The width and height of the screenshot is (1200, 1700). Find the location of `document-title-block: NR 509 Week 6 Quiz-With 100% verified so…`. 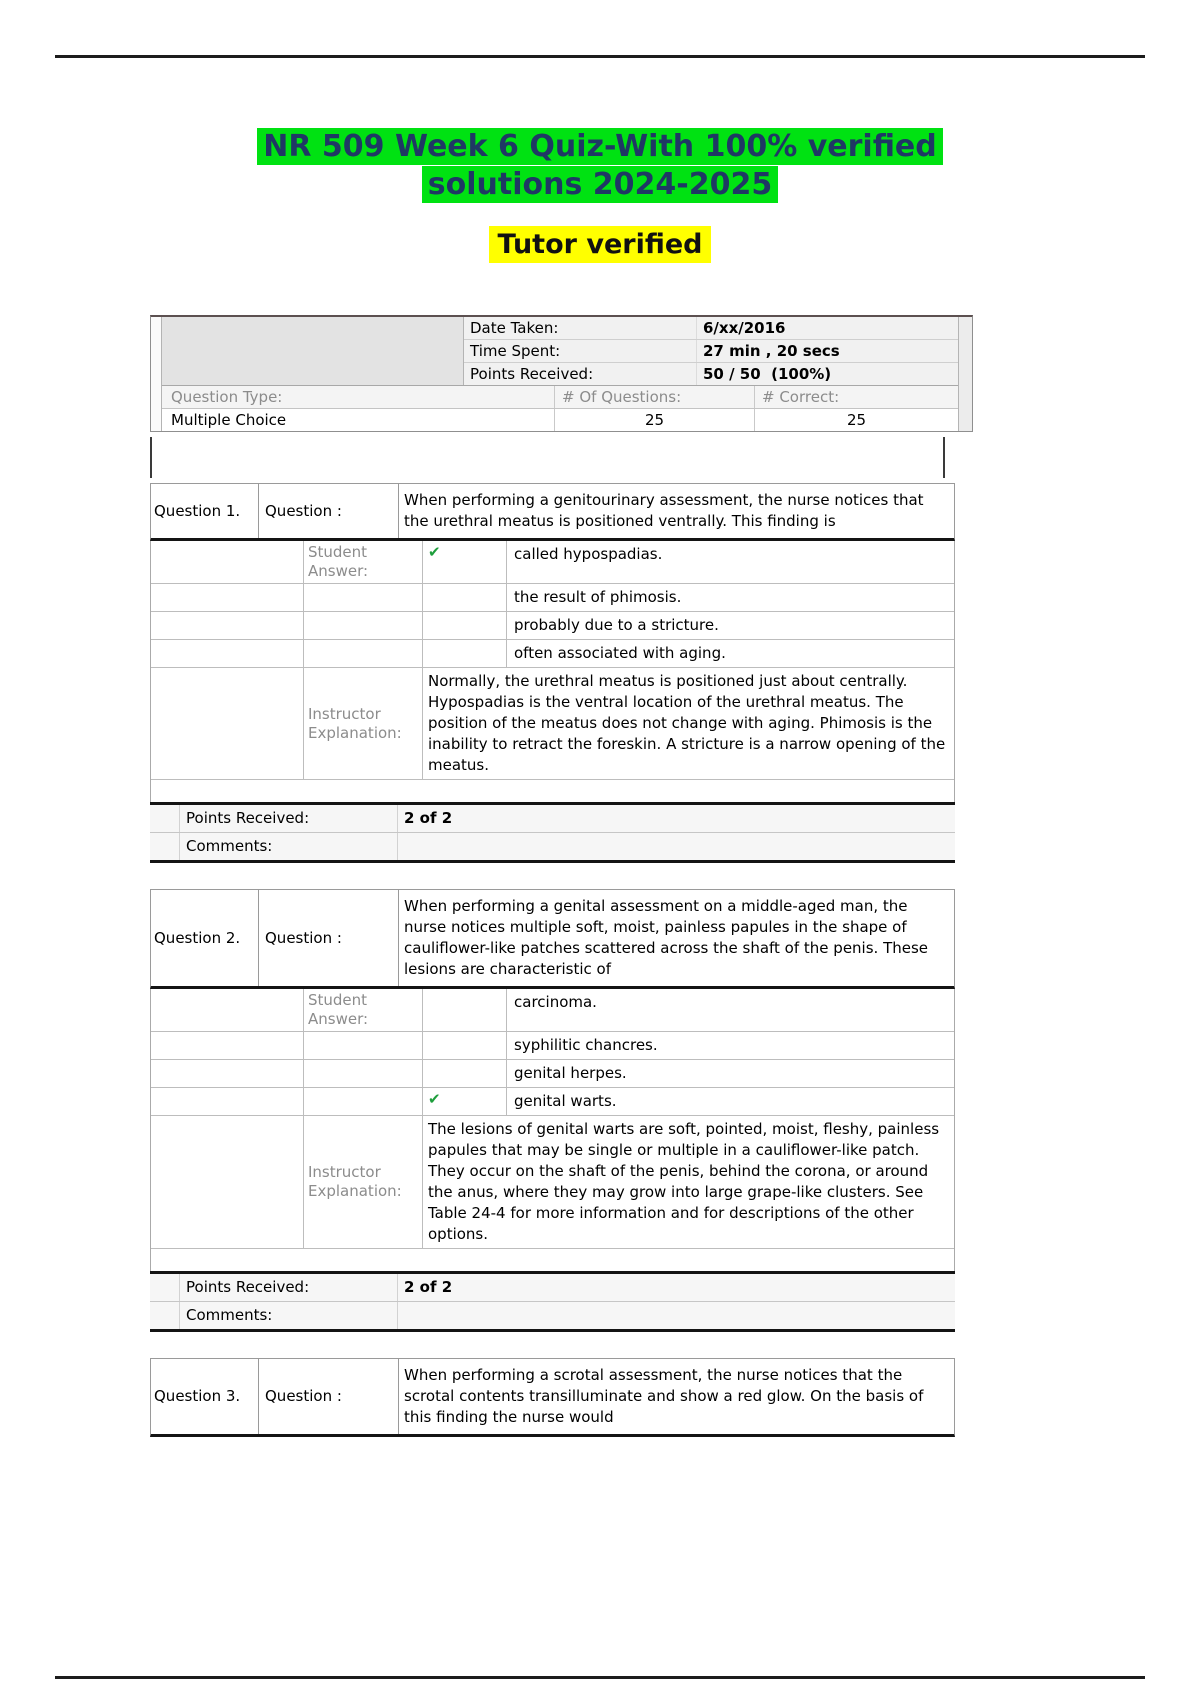

document-title-block: NR 509 Week 6 Quiz-With 100% verified so… is located at coordinates (600, 166).